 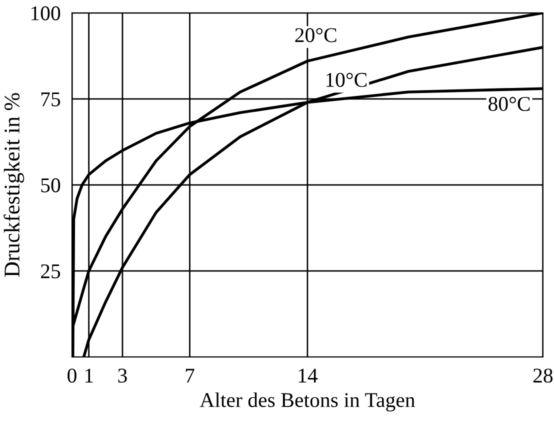 What do you see at coordinates (50, 185) in the screenshot?
I see `y-tick-label: 50` at bounding box center [50, 185].